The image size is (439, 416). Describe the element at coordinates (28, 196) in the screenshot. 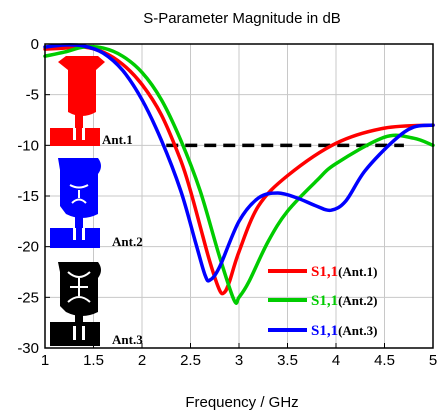

I see `y-tick-label: -15` at that location.